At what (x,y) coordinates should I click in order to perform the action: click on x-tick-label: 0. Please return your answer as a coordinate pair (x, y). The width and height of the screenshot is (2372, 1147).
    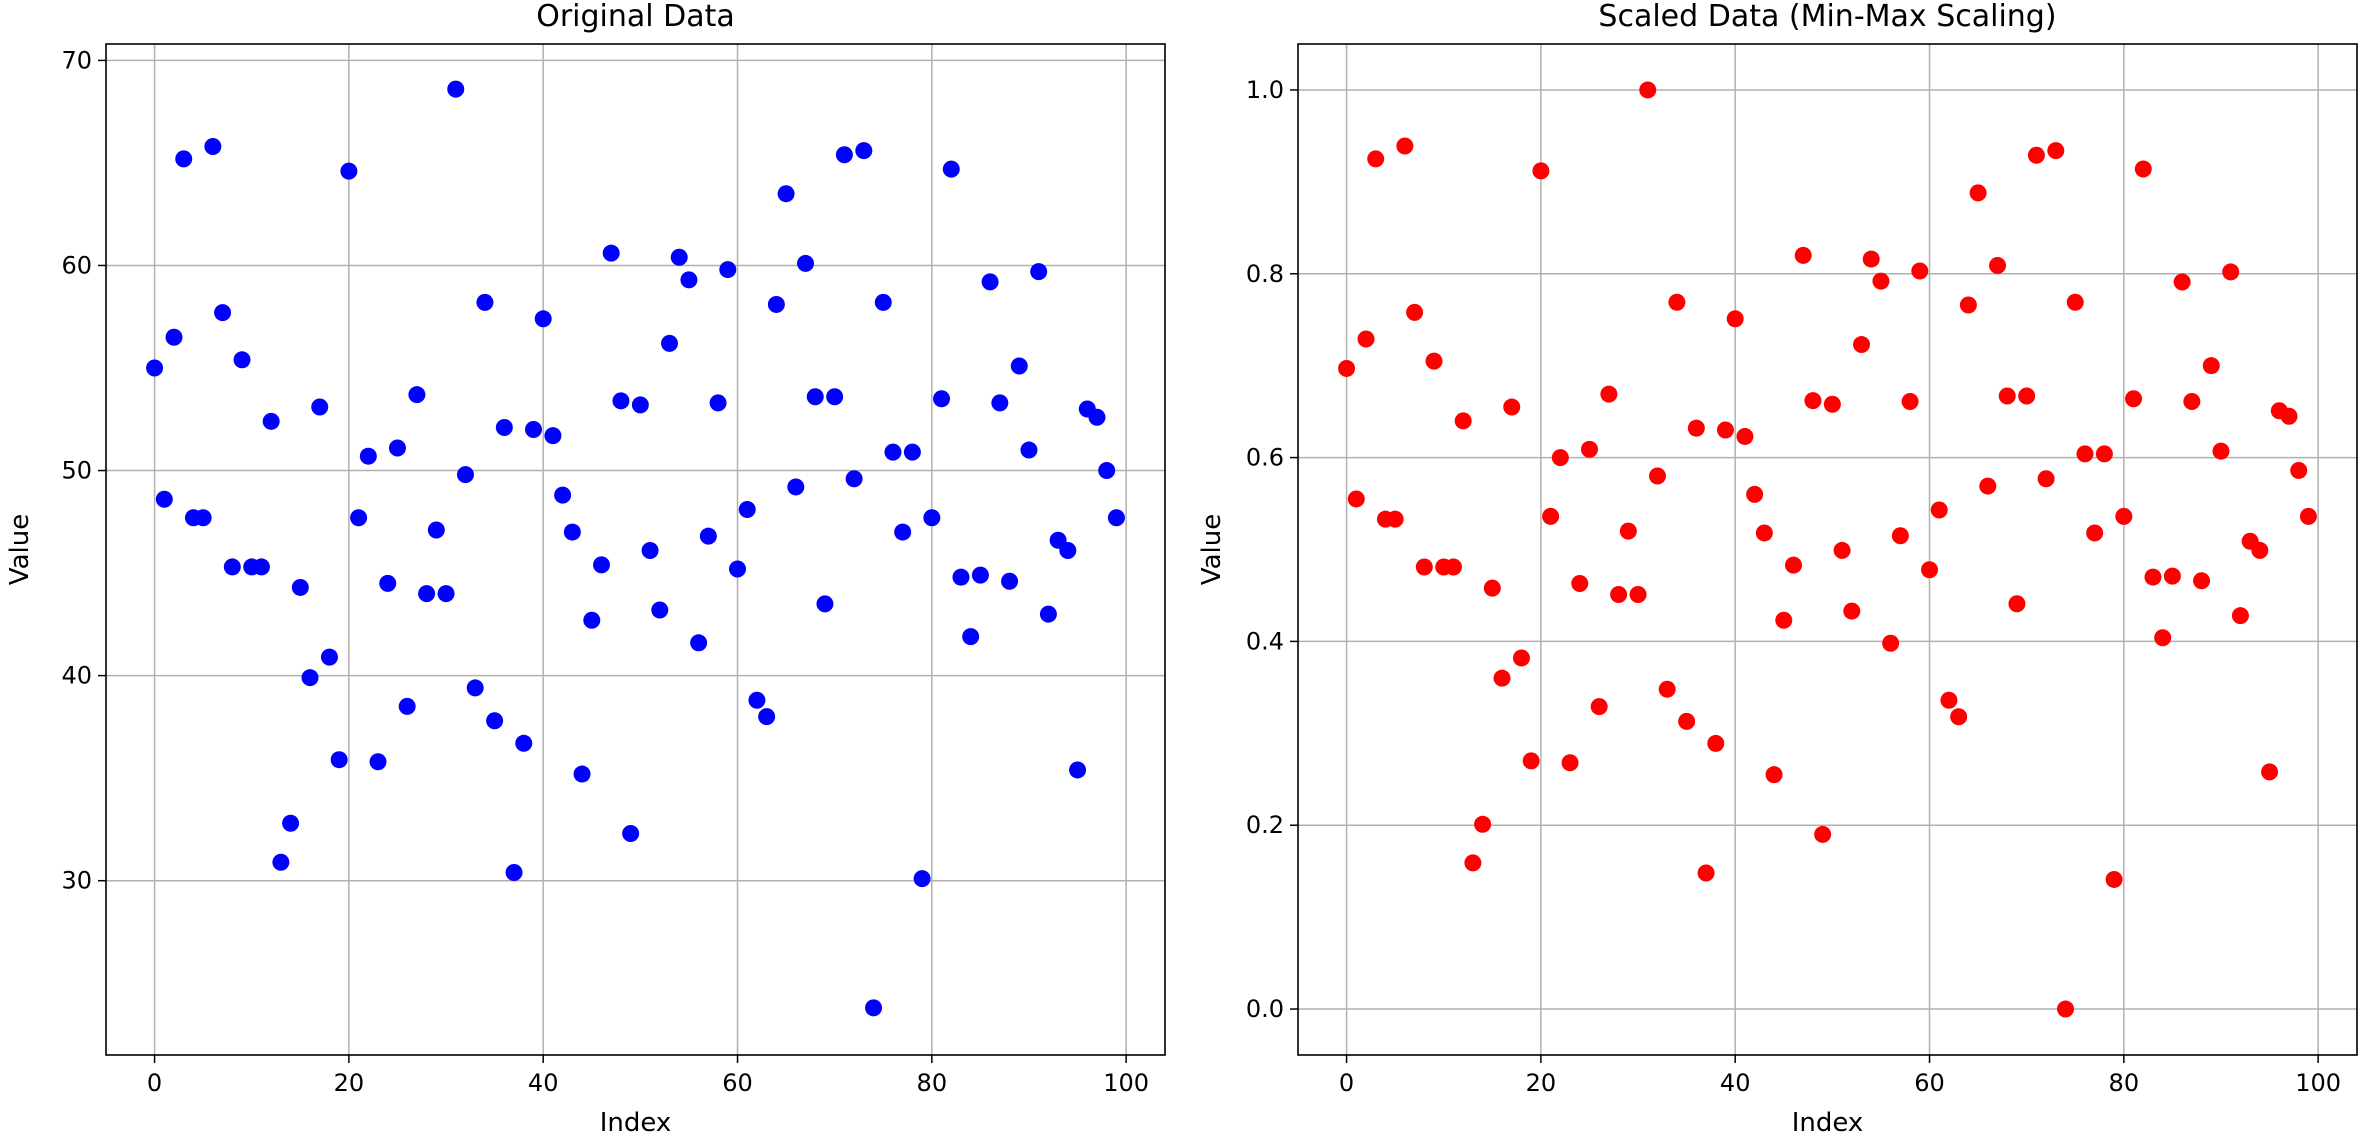
    Looking at the image, I should click on (154, 1083).